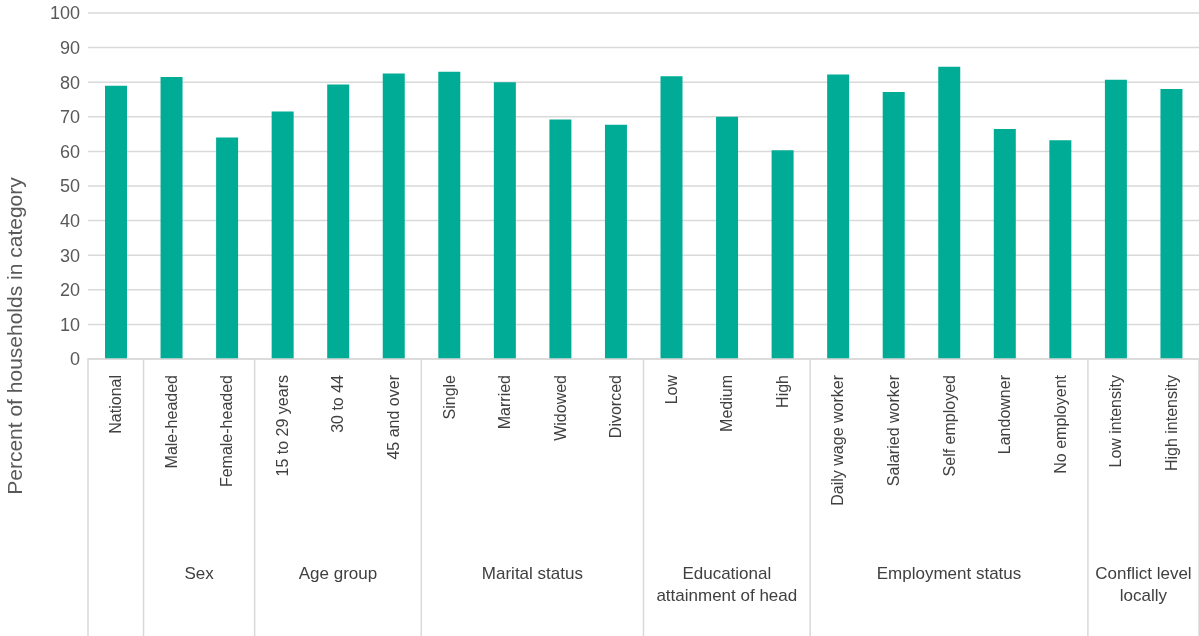 This screenshot has height=636, width=1199. I want to click on x-tick-label: Male-headed, so click(171, 422).